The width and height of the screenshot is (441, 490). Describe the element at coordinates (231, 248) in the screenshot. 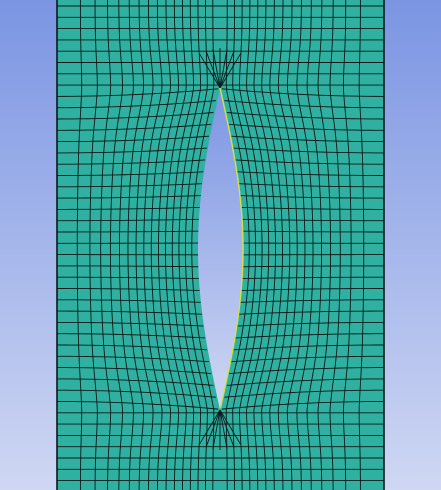

I see `crack-hole-edge` at that location.